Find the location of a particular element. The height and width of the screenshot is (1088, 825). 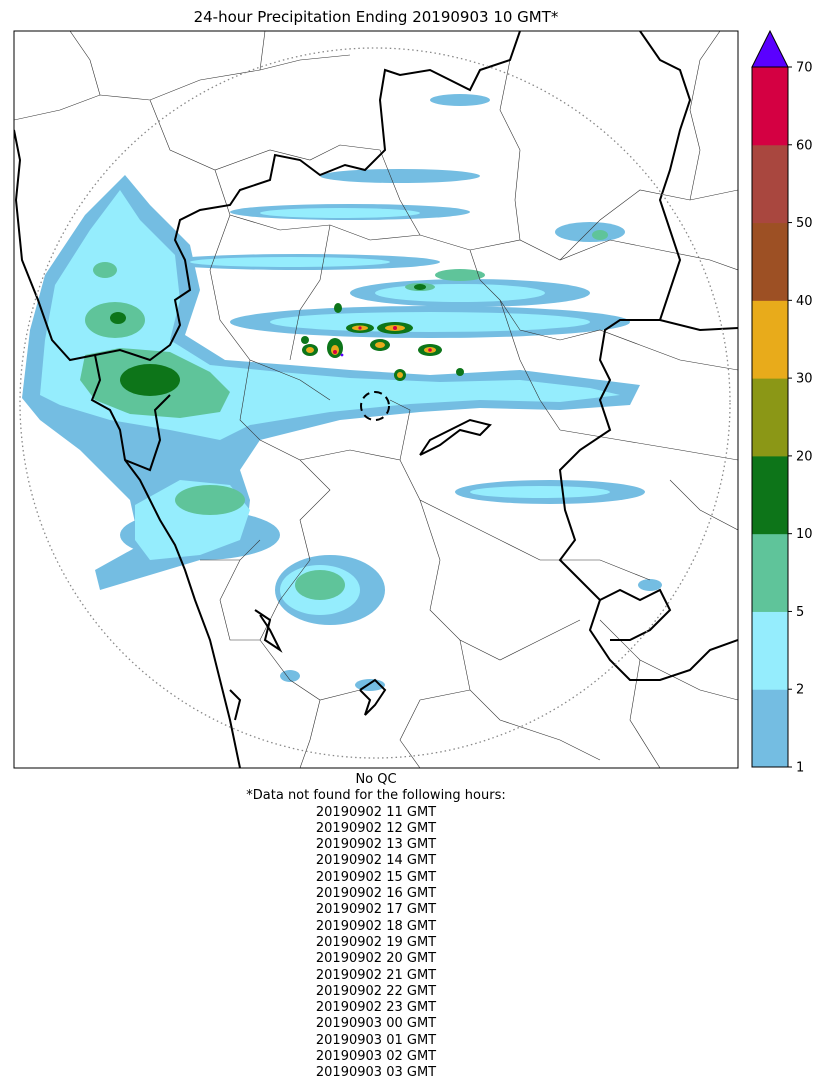

missing-hour-item: 20190902 12 GMT is located at coordinates (376, 828).